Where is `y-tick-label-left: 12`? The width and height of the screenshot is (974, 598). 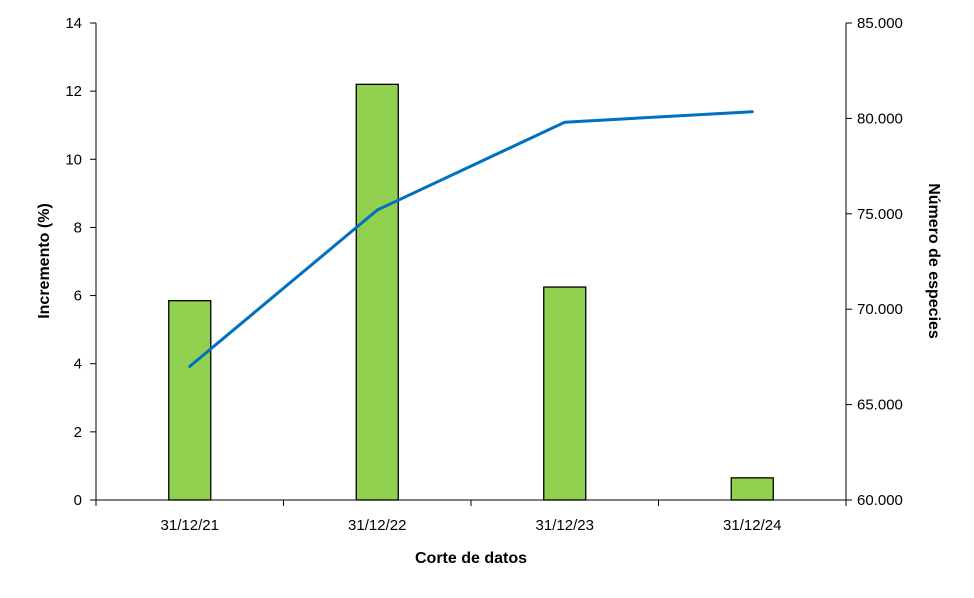
y-tick-label-left: 12 is located at coordinates (73, 91).